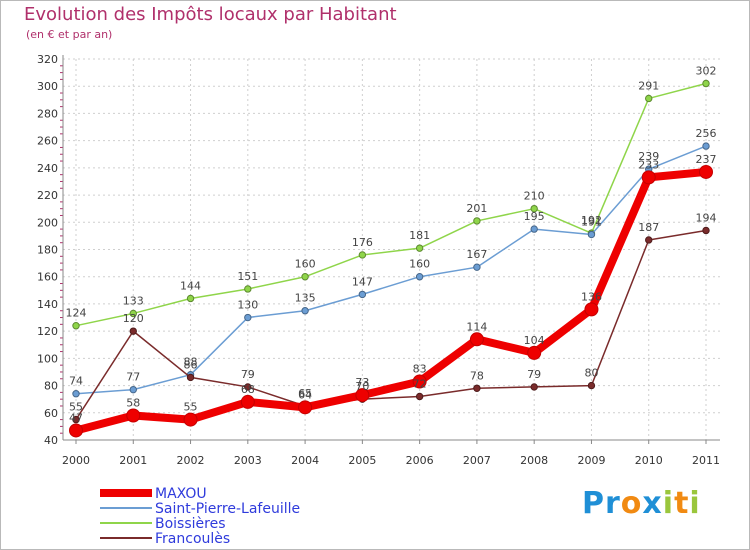  I want to click on legend-label: Saint-Pierre-Lafeuille, so click(227, 509).